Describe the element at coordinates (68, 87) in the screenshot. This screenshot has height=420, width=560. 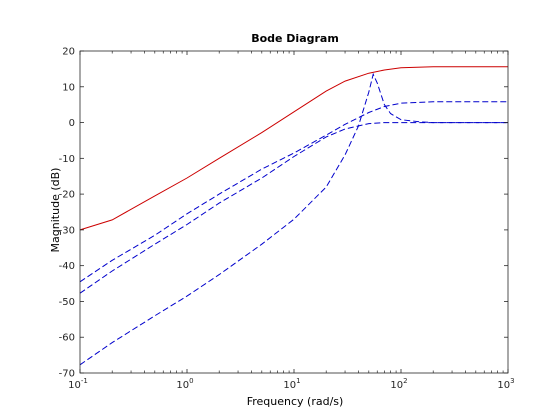
I see `y-tick-label: 10` at that location.